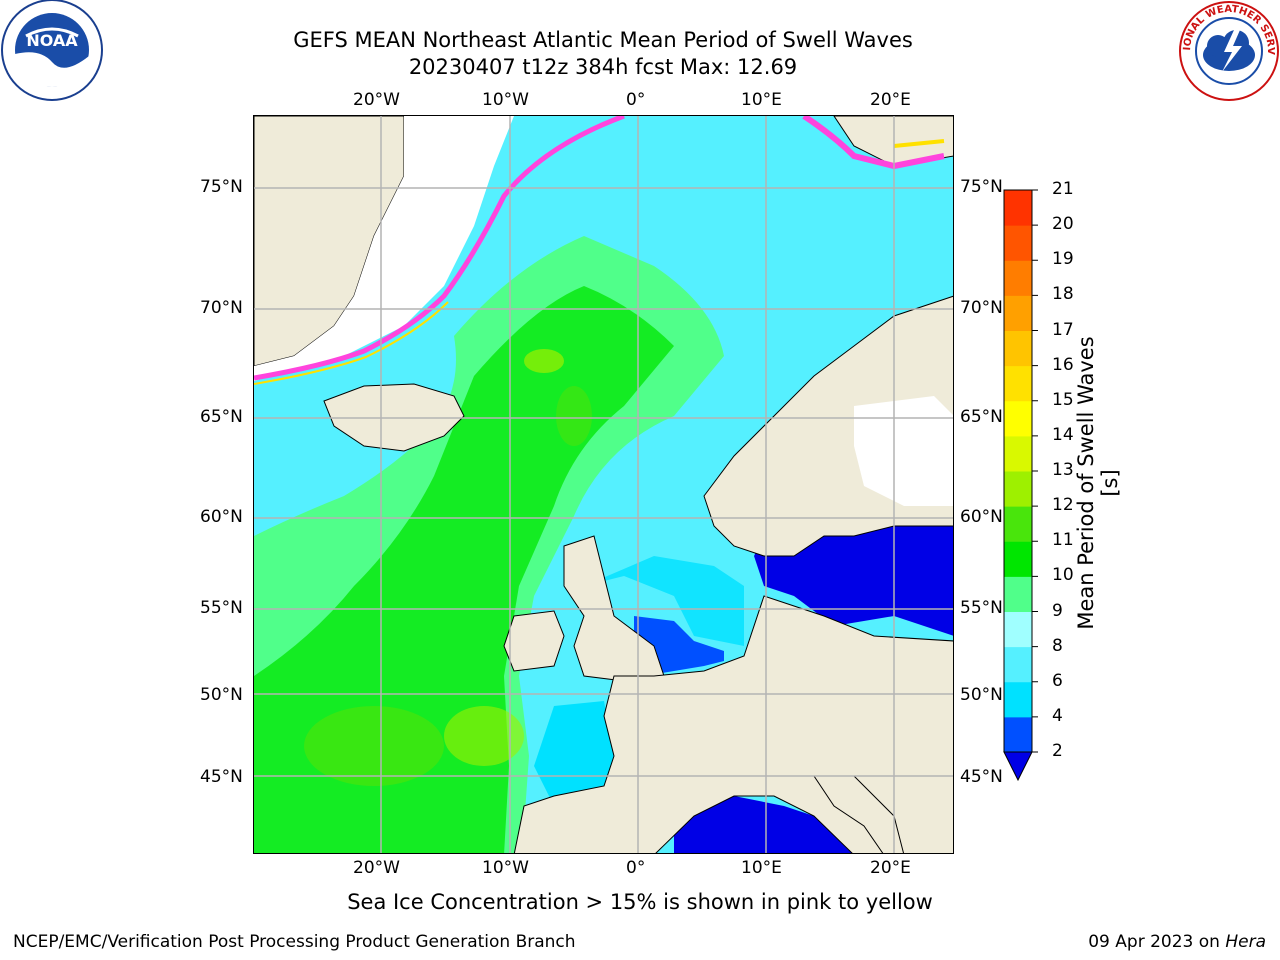  What do you see at coordinates (1057, 610) in the screenshot?
I see `colorbar-tick-label: 9` at bounding box center [1057, 610].